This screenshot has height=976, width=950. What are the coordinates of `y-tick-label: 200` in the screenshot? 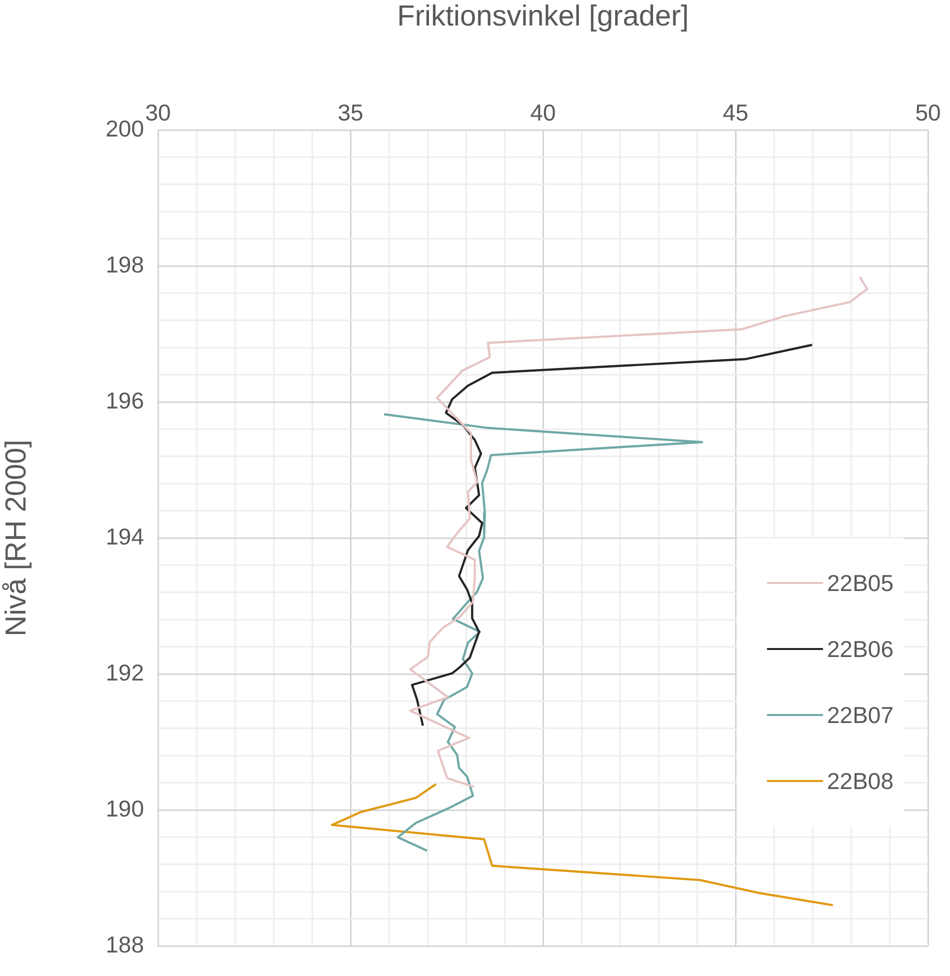 It's located at (125, 128).